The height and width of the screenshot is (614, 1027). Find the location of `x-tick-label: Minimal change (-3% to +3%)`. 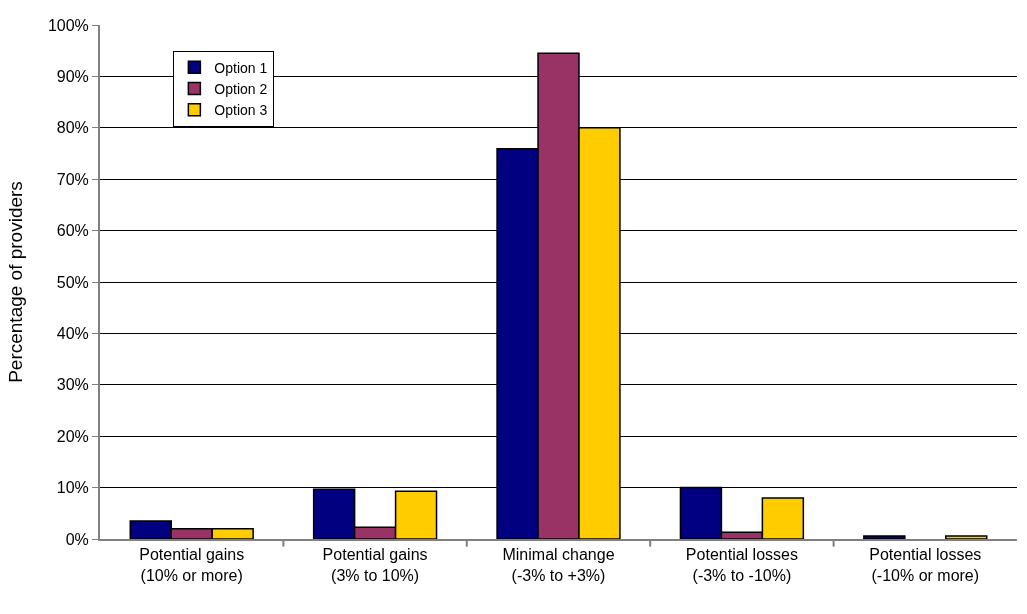

x-tick-label: Minimal change (-3% to +3%) is located at coordinates (558, 565).